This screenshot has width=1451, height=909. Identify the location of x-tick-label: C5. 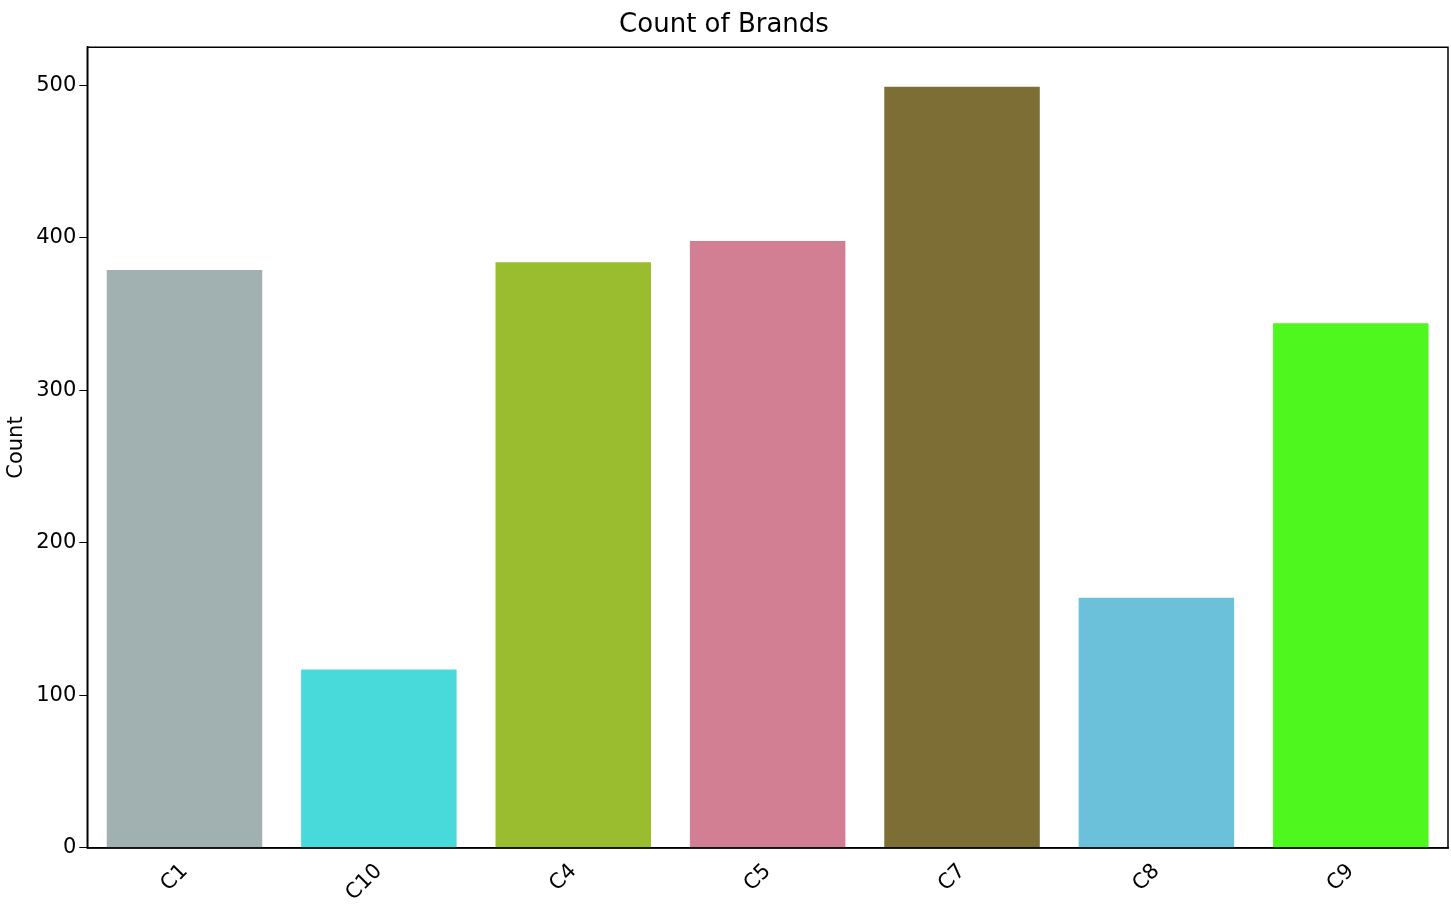
(757, 877).